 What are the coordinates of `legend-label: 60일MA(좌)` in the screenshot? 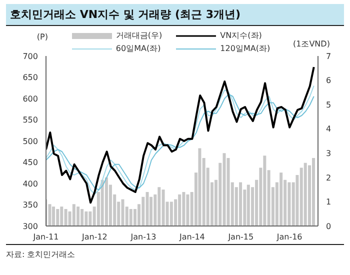 It's located at (138, 48).